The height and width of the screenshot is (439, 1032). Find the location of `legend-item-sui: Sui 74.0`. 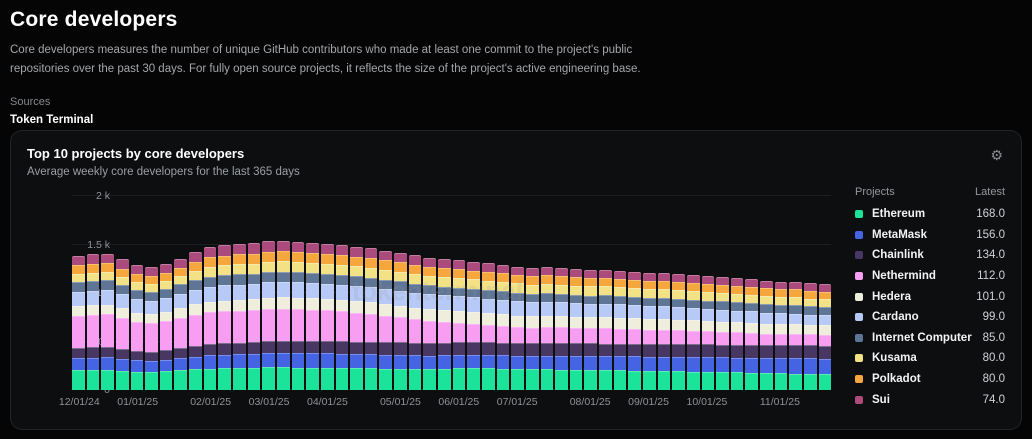

legend-item-sui: Sui 74.0 is located at coordinates (930, 399).